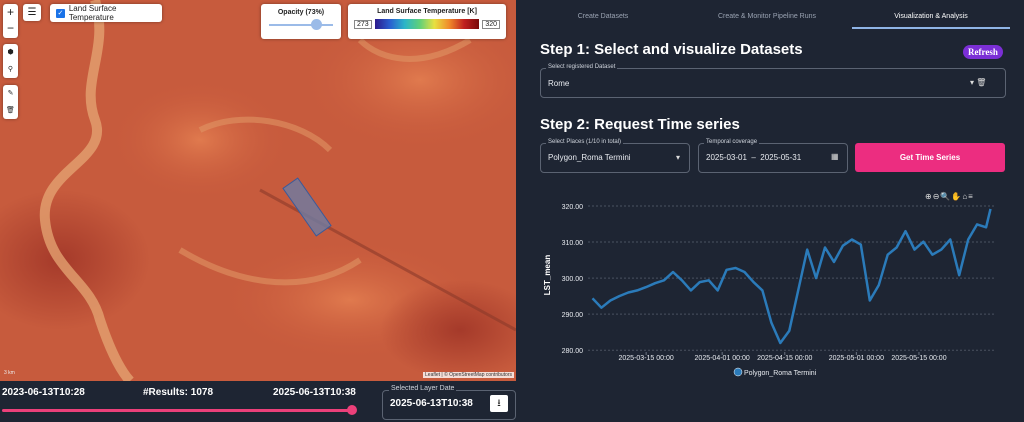  Describe the element at coordinates (931, 16) in the screenshot. I see `tab-active: Visualization & Analysis` at that location.